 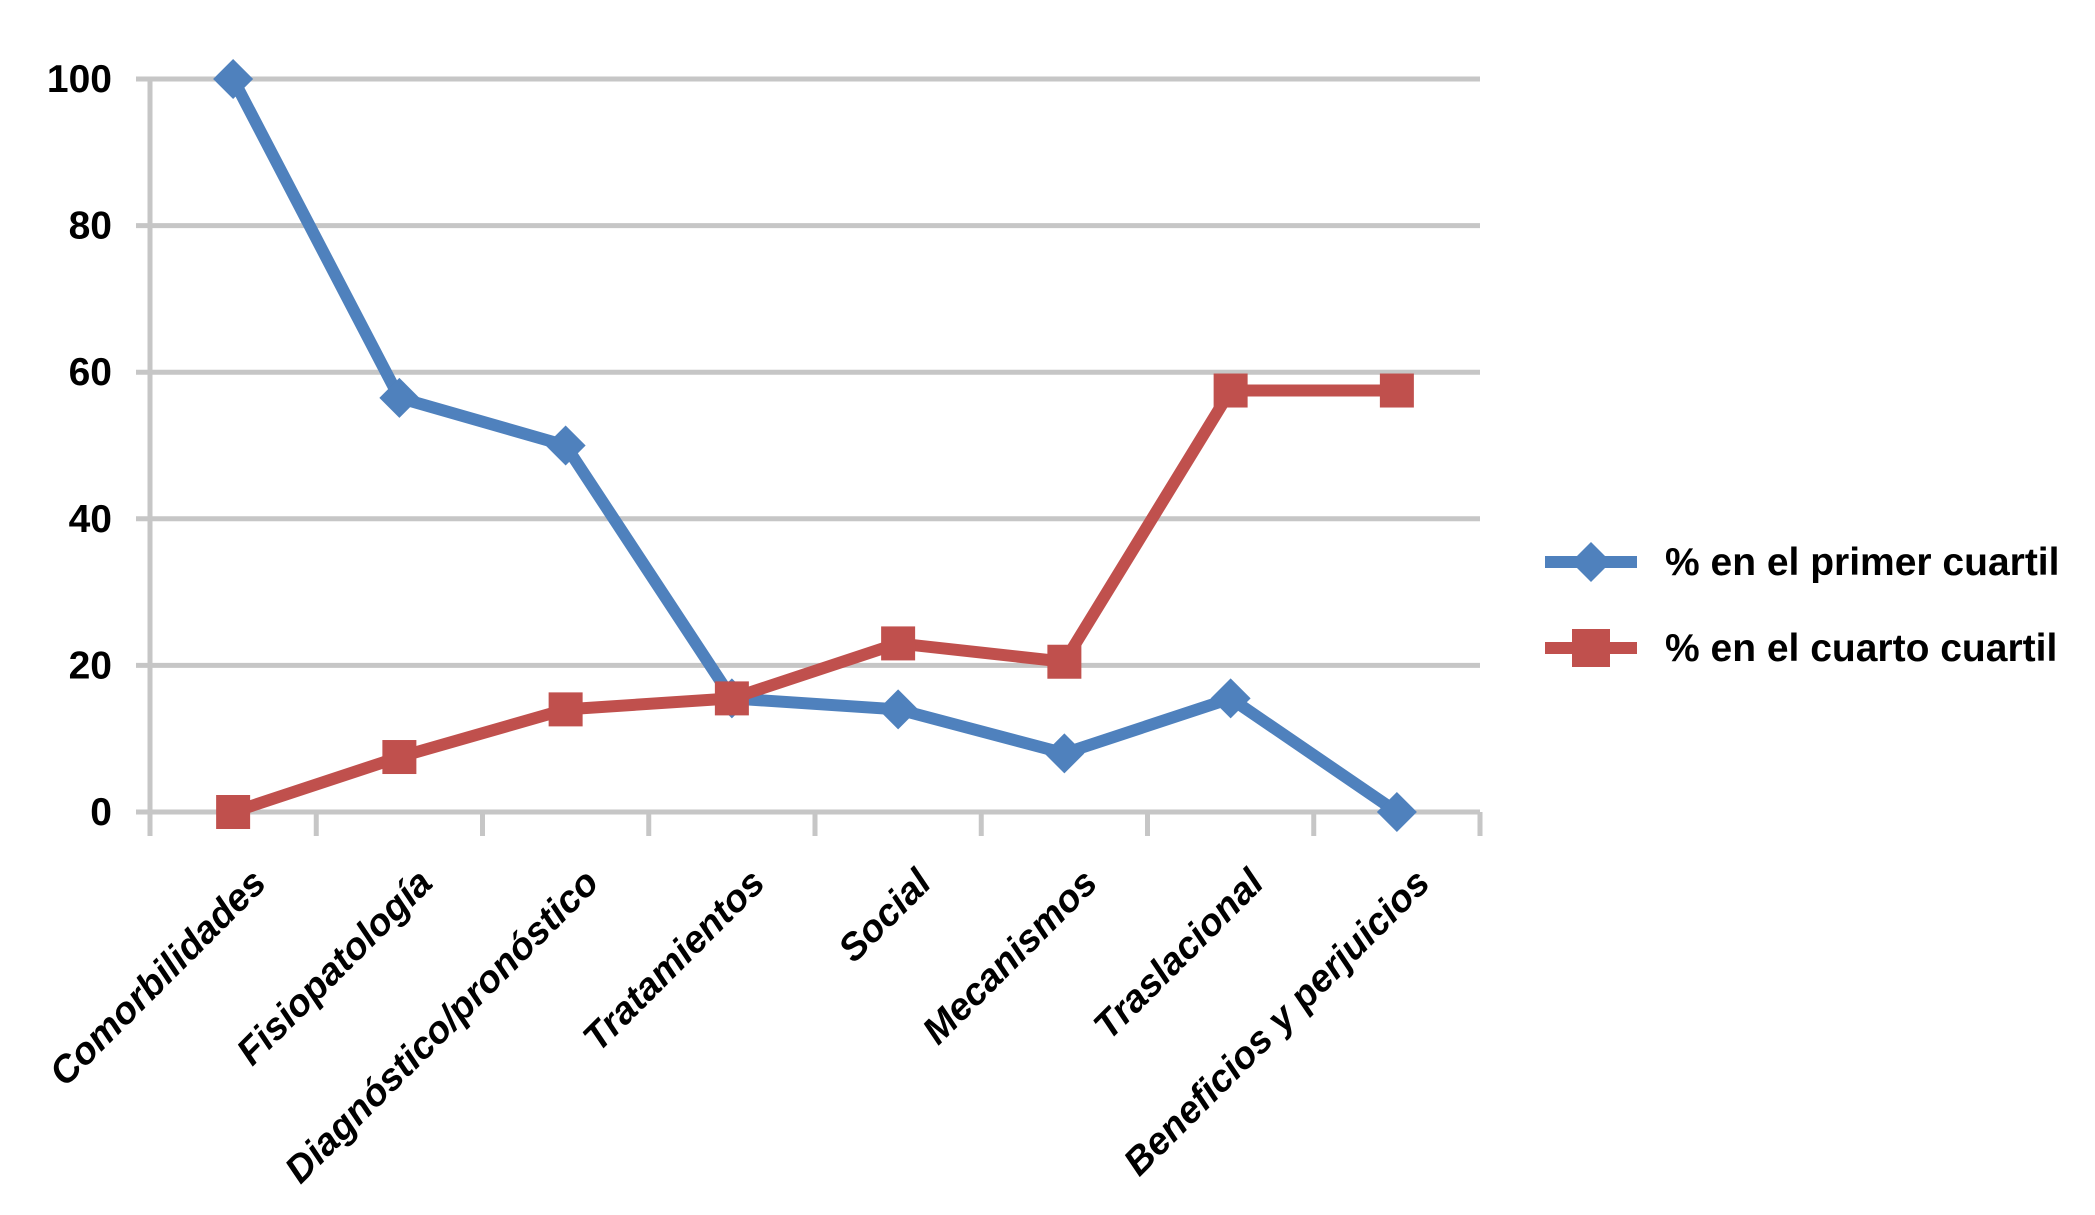 I want to click on x-category-label: Beneficios y perjuicios, so click(x=1277, y=1023).